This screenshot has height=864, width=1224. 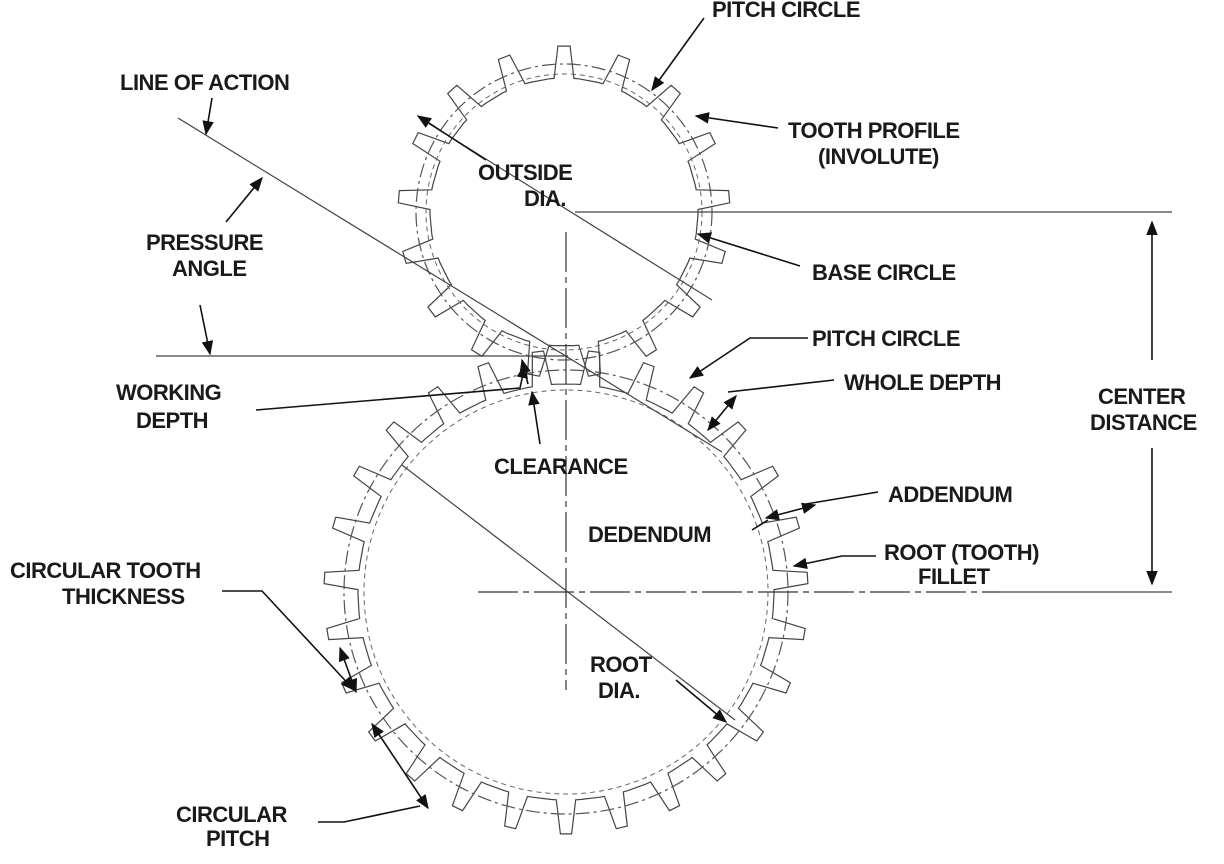 What do you see at coordinates (288, 641) in the screenshot?
I see `circular-tooth-thickness-leader` at bounding box center [288, 641].